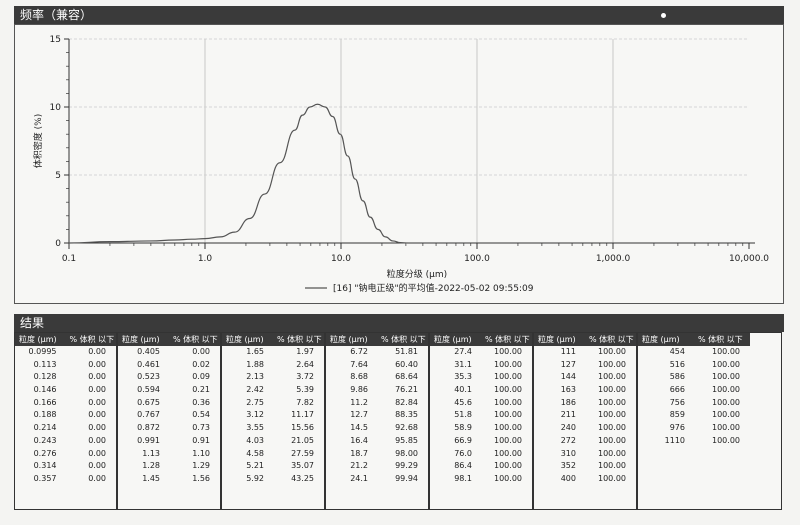 This screenshot has width=800, height=525. What do you see at coordinates (45, 402) in the screenshot?
I see `size-cell: 0.166` at bounding box center [45, 402].